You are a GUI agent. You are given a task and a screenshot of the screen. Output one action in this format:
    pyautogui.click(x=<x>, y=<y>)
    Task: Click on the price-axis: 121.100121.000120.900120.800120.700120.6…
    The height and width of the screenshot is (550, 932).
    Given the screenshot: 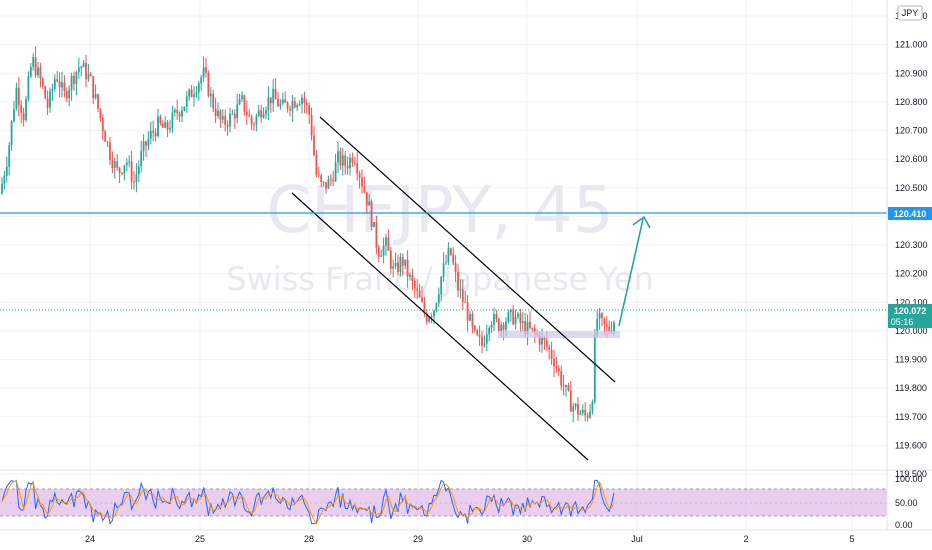 What is the action you would take?
    pyautogui.click(x=907, y=265)
    